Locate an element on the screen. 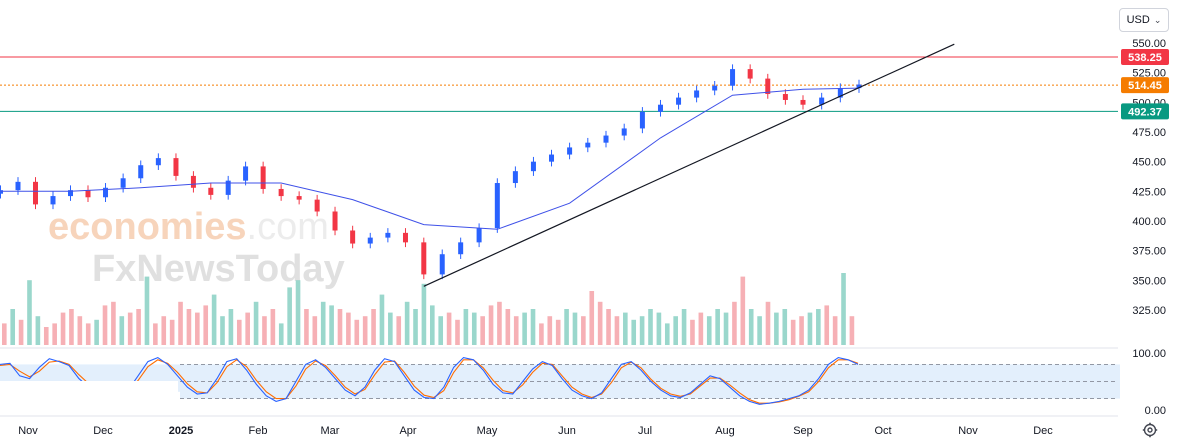 This screenshot has height=448, width=1180. x-tick-label: Oct is located at coordinates (882, 431).